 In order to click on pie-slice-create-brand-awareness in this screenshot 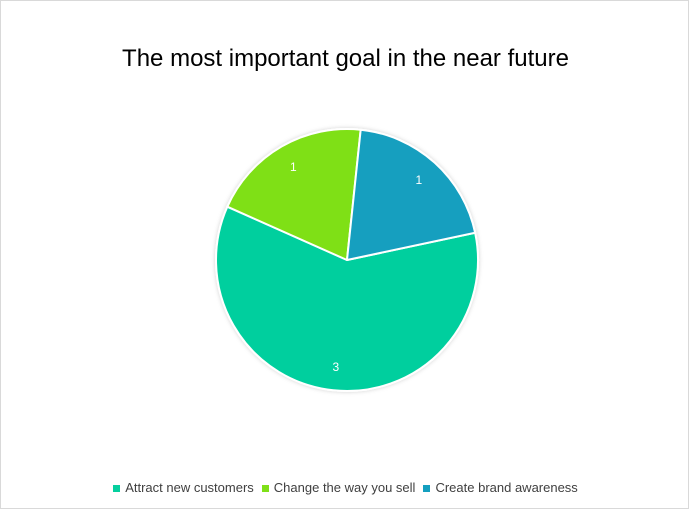, I will do `click(411, 194)`.